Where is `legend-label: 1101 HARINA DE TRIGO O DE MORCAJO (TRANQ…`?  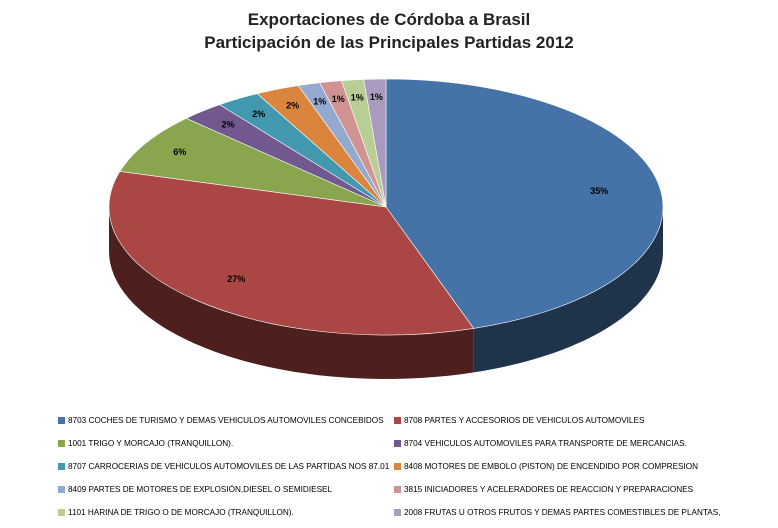 legend-label: 1101 HARINA DE TRIGO O DE MORCAJO (TRANQ… is located at coordinates (181, 512).